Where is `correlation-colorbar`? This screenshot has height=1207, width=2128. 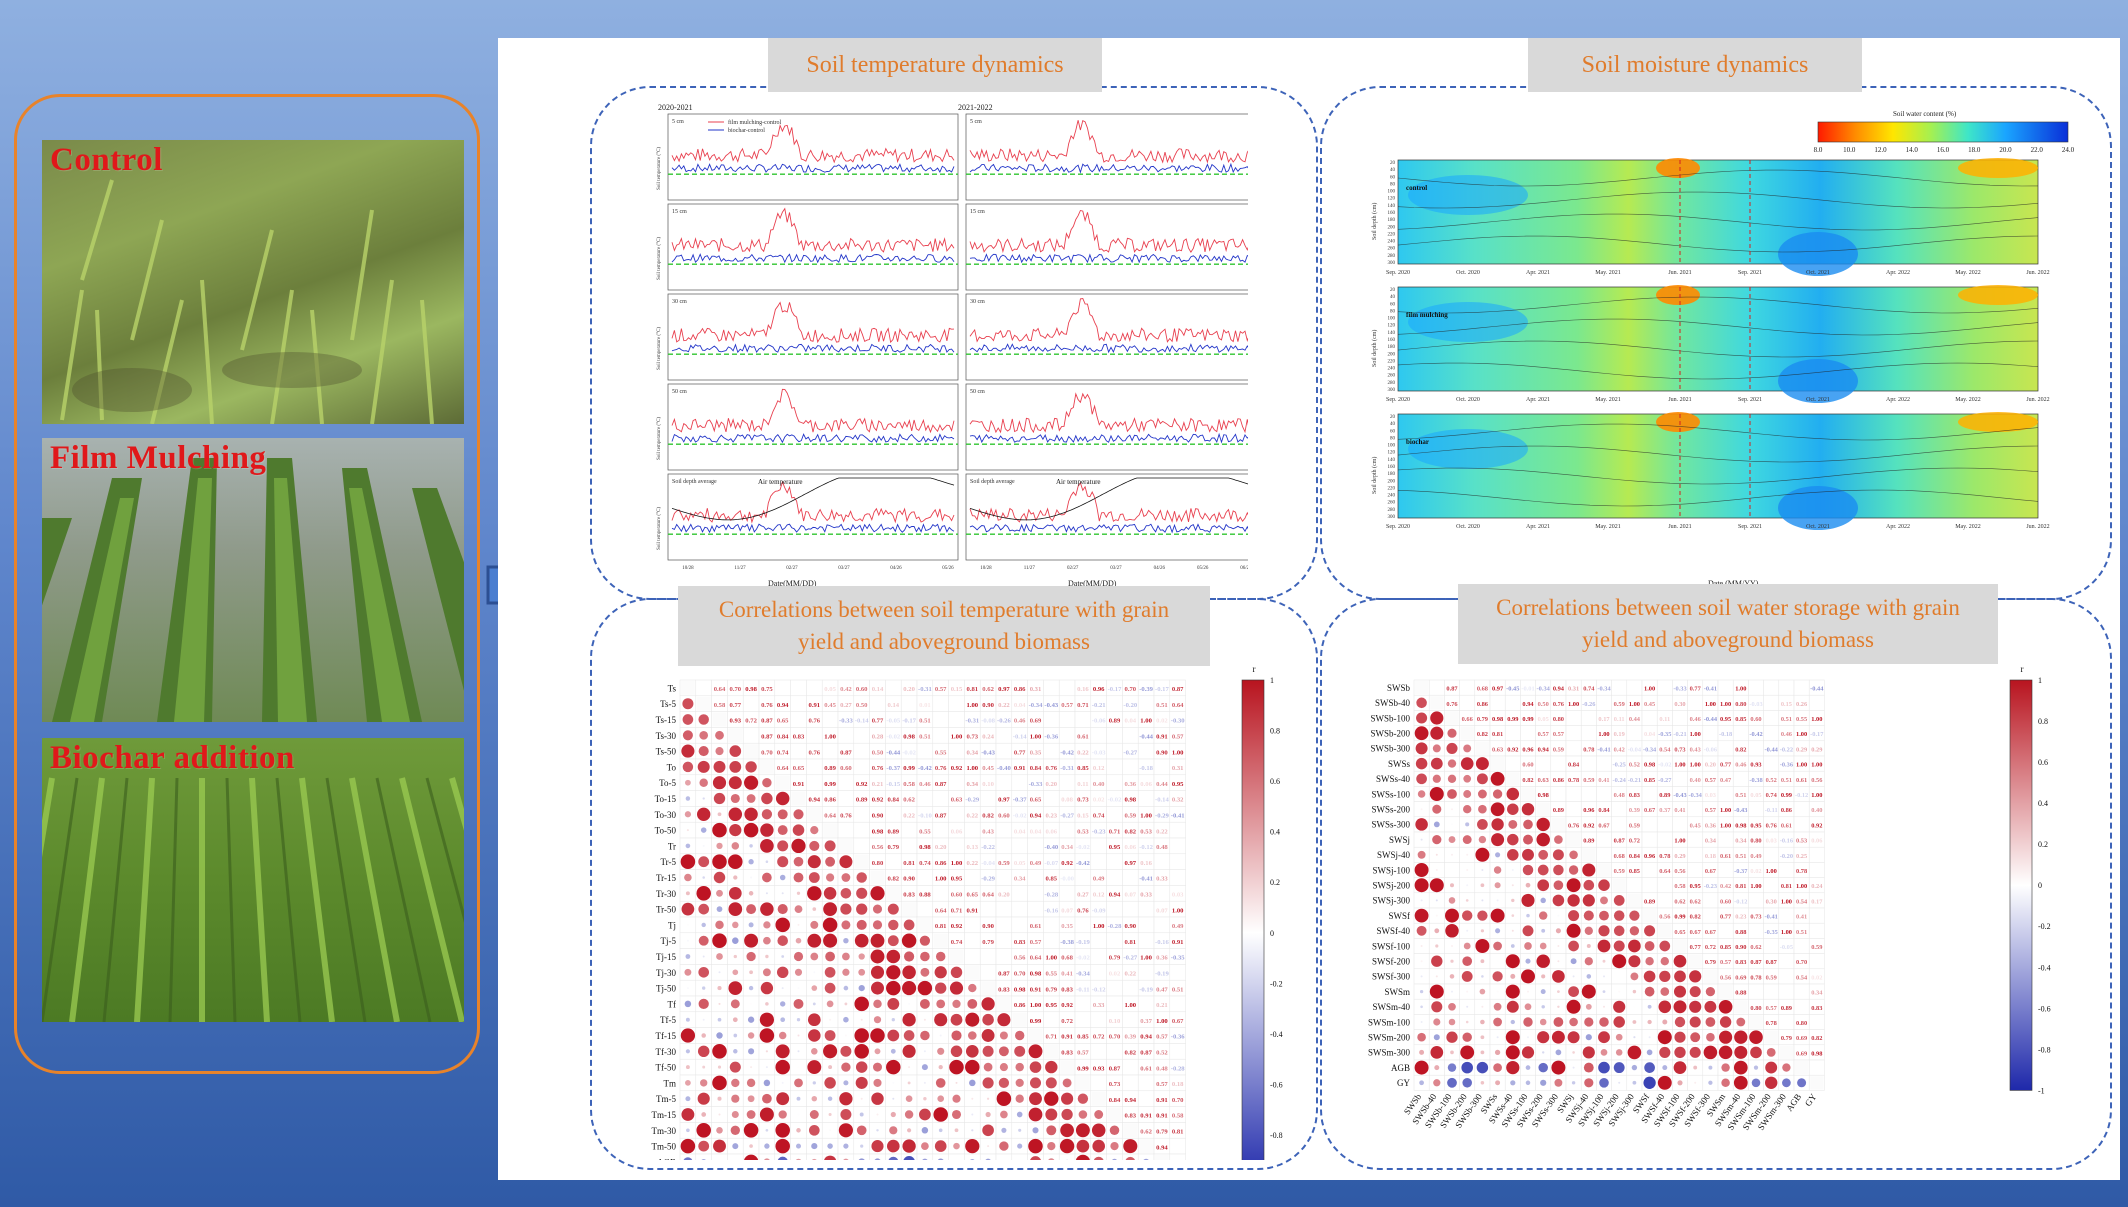 correlation-colorbar is located at coordinates (2021, 885).